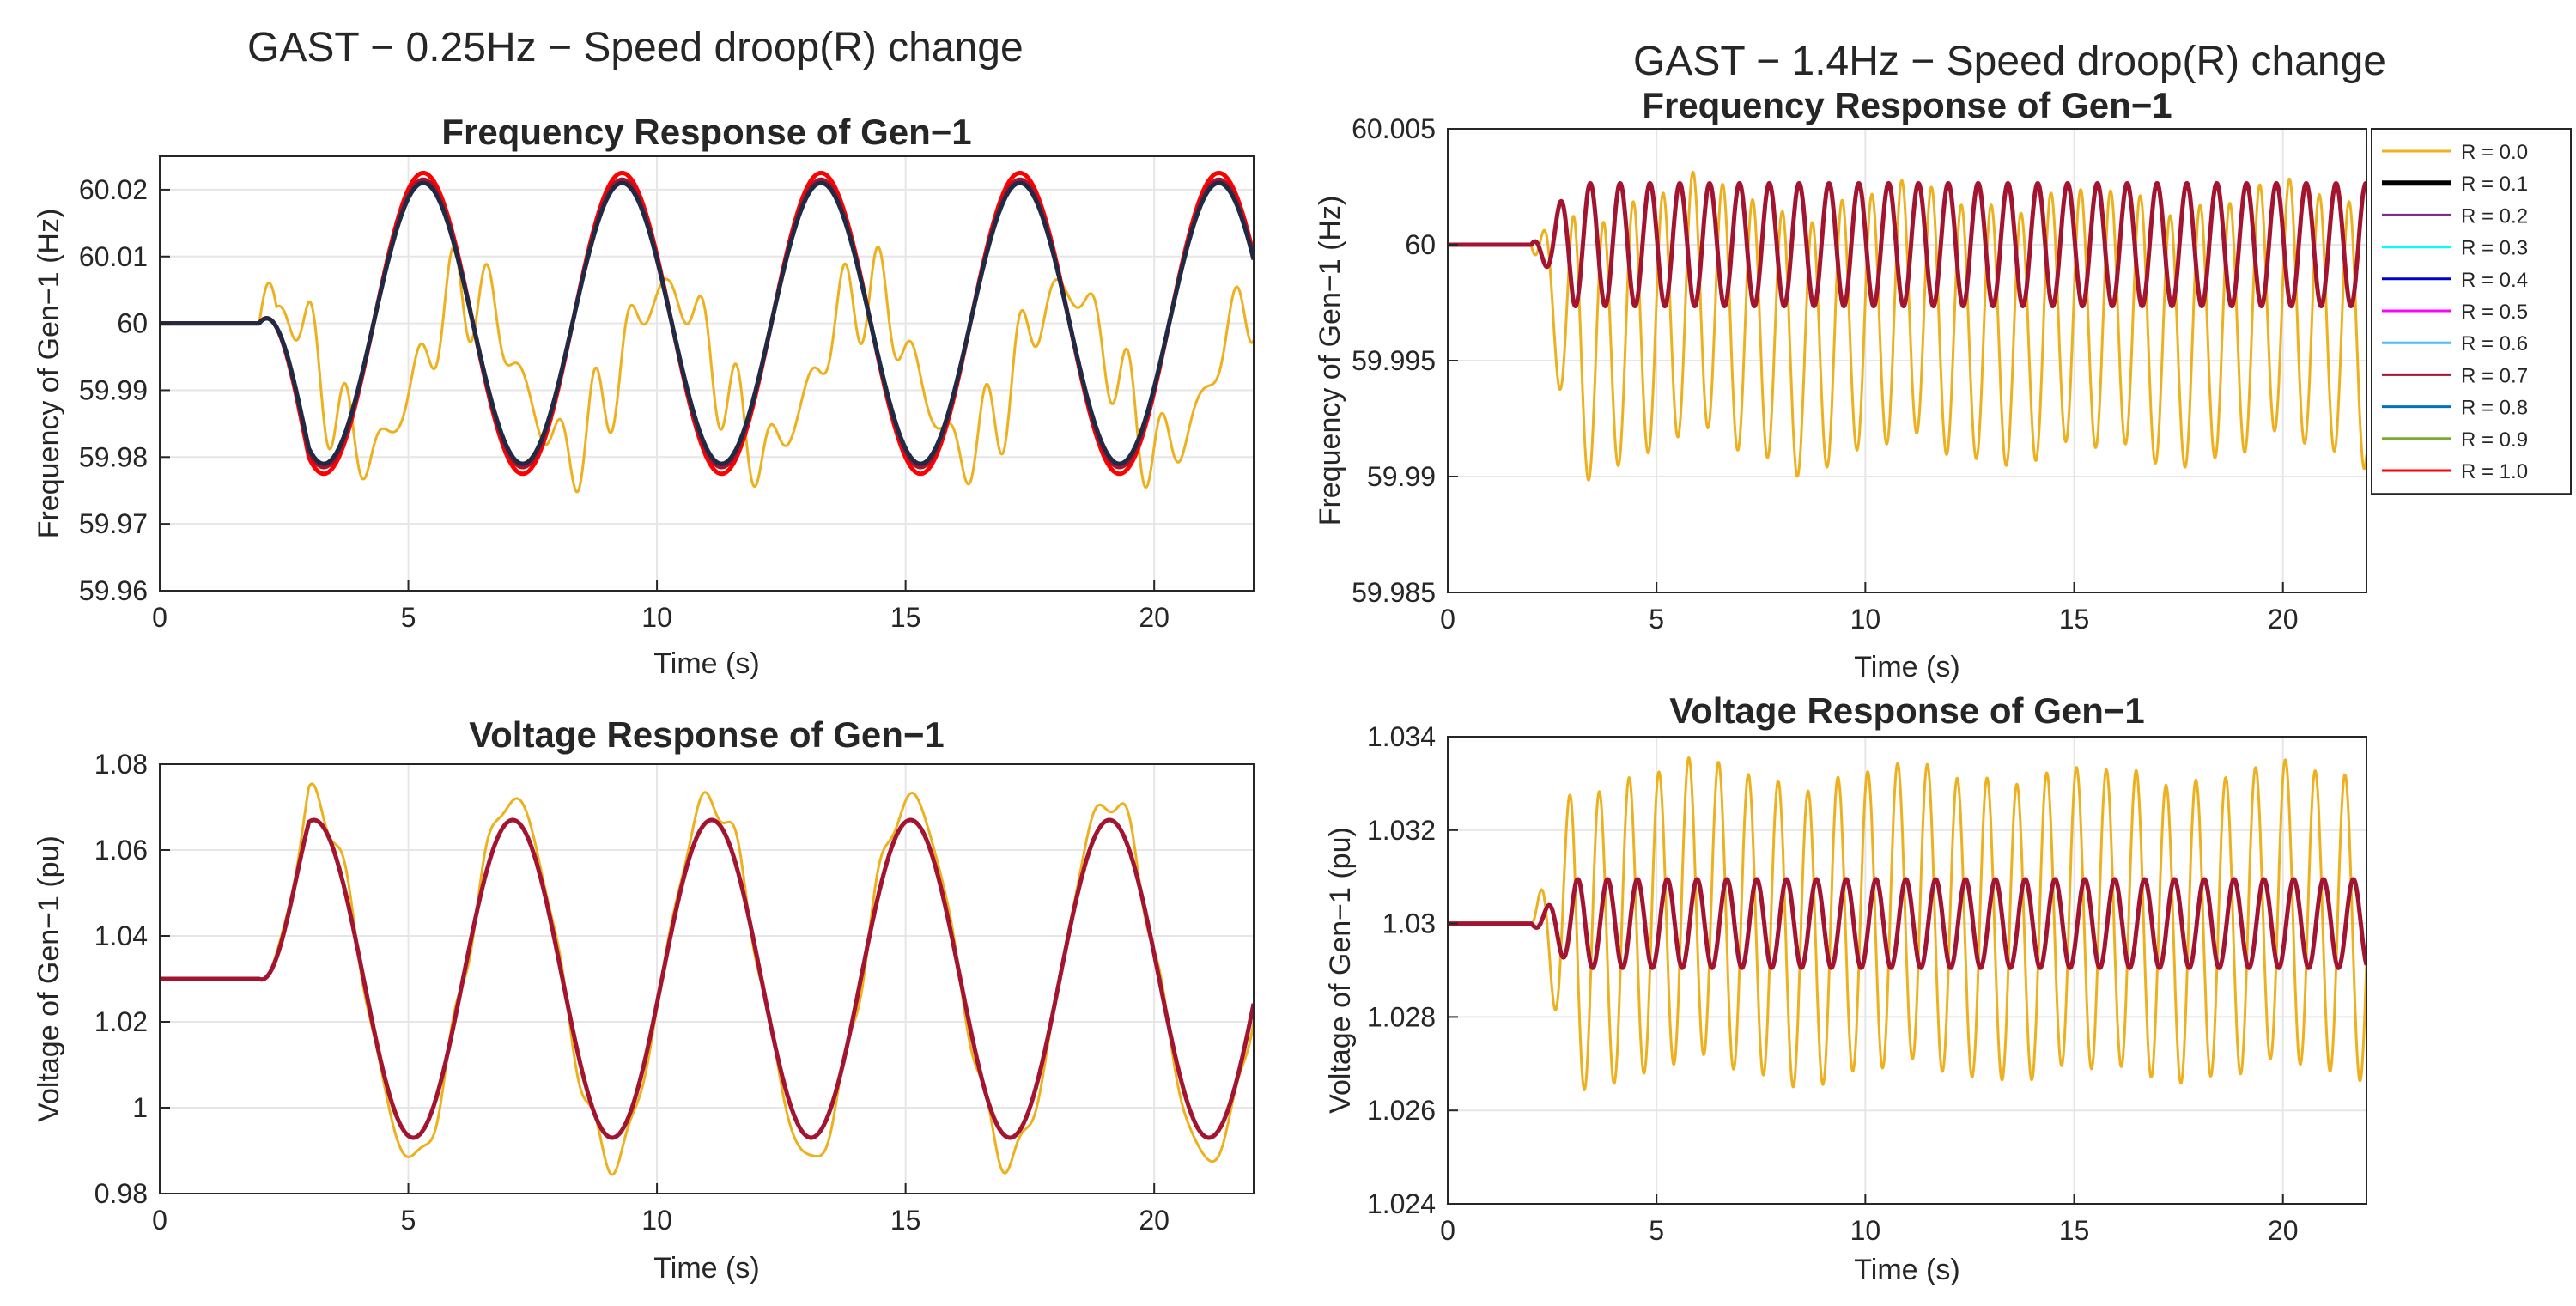 The height and width of the screenshot is (1306, 2576). I want to click on legend-label: R = 0.7, so click(2494, 375).